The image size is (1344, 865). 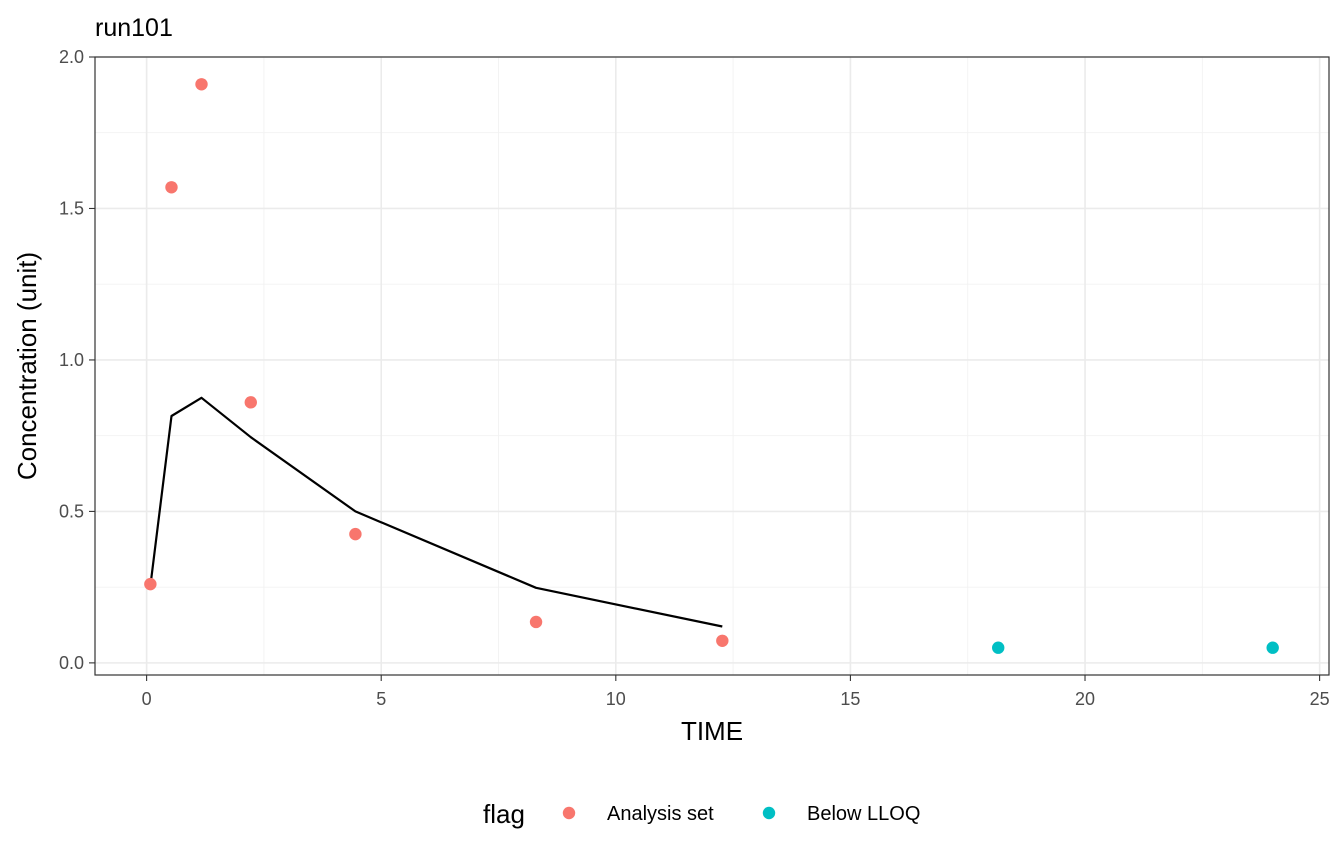 What do you see at coordinates (660, 814) in the screenshot?
I see `legend-label-analysis-set: Analysis set` at bounding box center [660, 814].